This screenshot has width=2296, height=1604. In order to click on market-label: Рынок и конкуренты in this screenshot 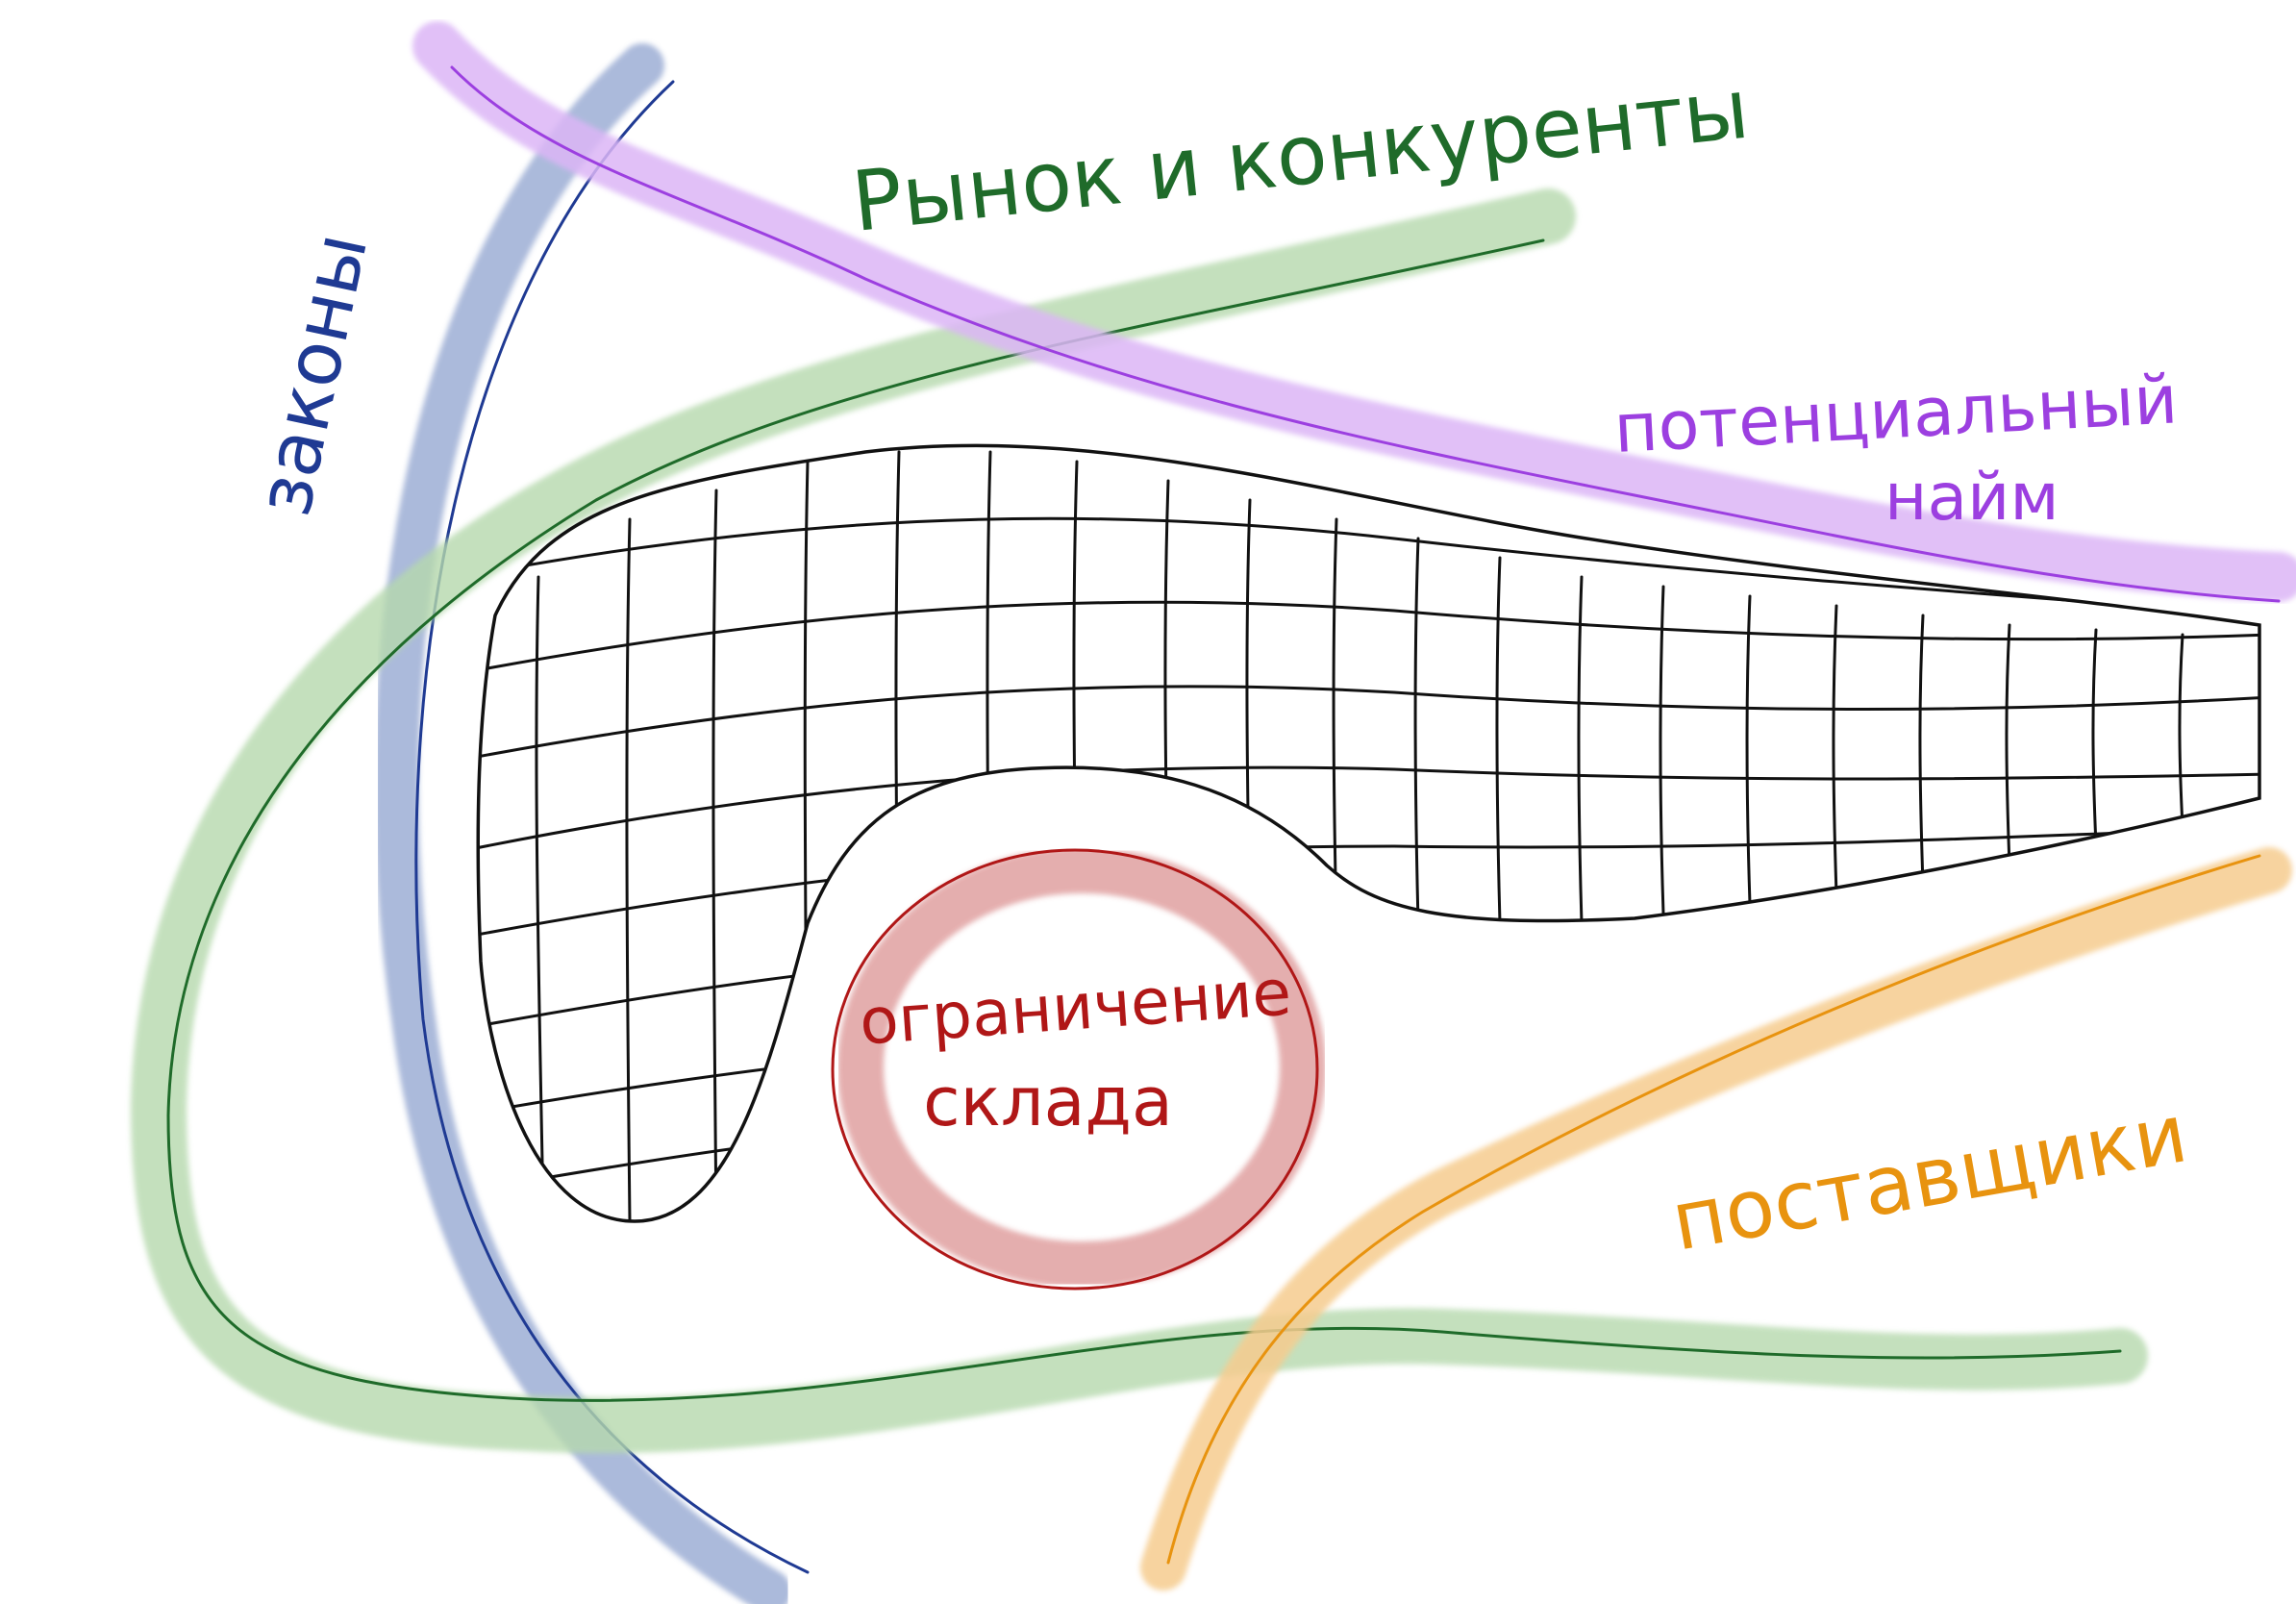, I will do `click(1301, 156)`.